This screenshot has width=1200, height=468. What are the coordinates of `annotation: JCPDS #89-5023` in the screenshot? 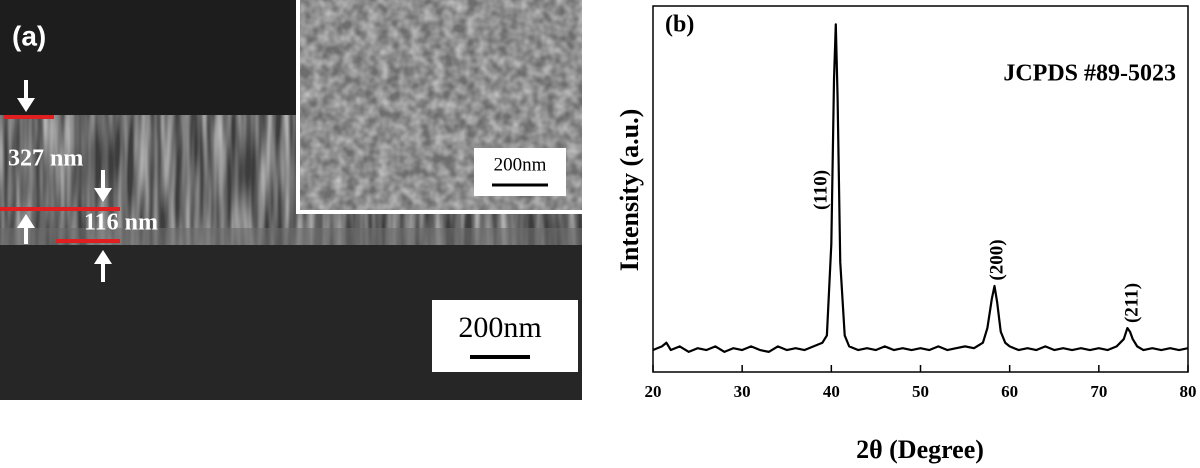 It's located at (1089, 74).